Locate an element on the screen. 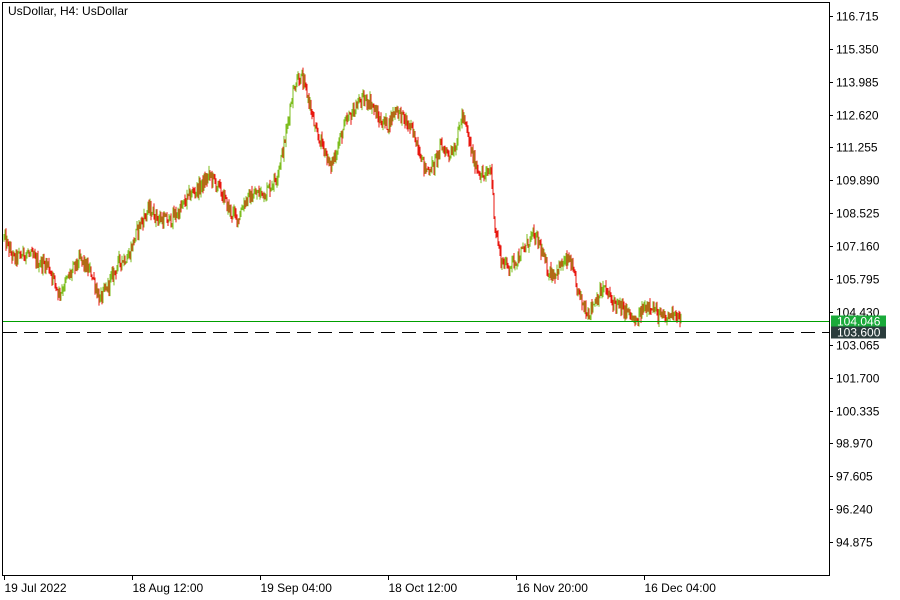 The width and height of the screenshot is (900, 600). time-tick-label: 16 Dec 04:00 is located at coordinates (681, 588).